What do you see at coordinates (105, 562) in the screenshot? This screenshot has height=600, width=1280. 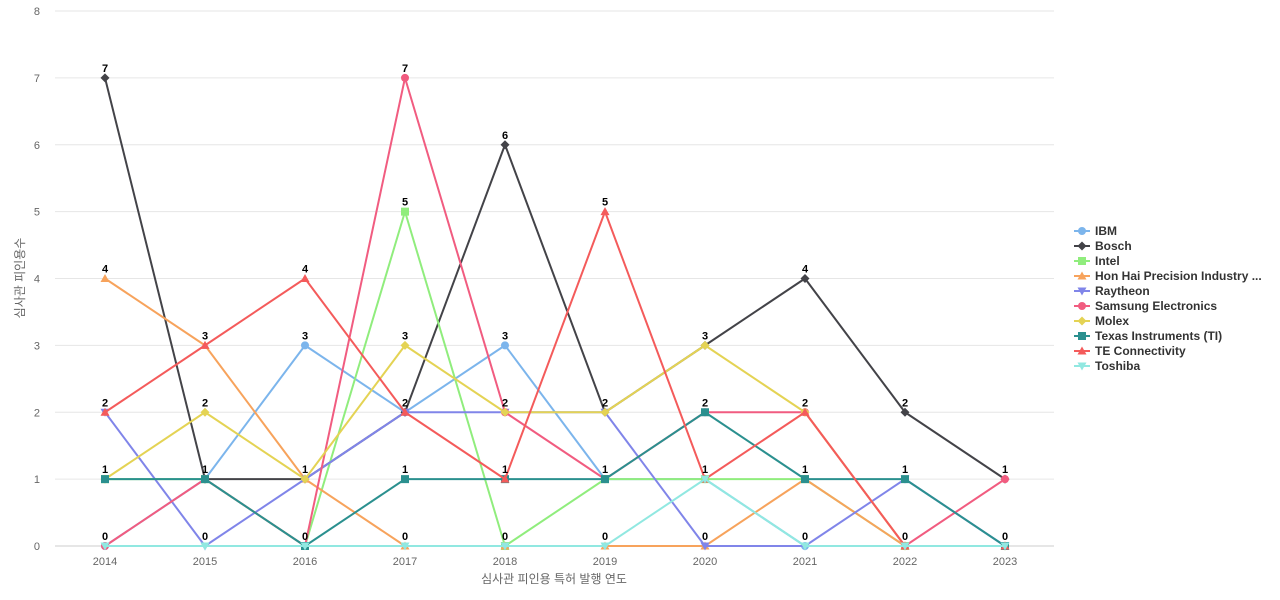 I see `x-tick-label: 2014` at bounding box center [105, 562].